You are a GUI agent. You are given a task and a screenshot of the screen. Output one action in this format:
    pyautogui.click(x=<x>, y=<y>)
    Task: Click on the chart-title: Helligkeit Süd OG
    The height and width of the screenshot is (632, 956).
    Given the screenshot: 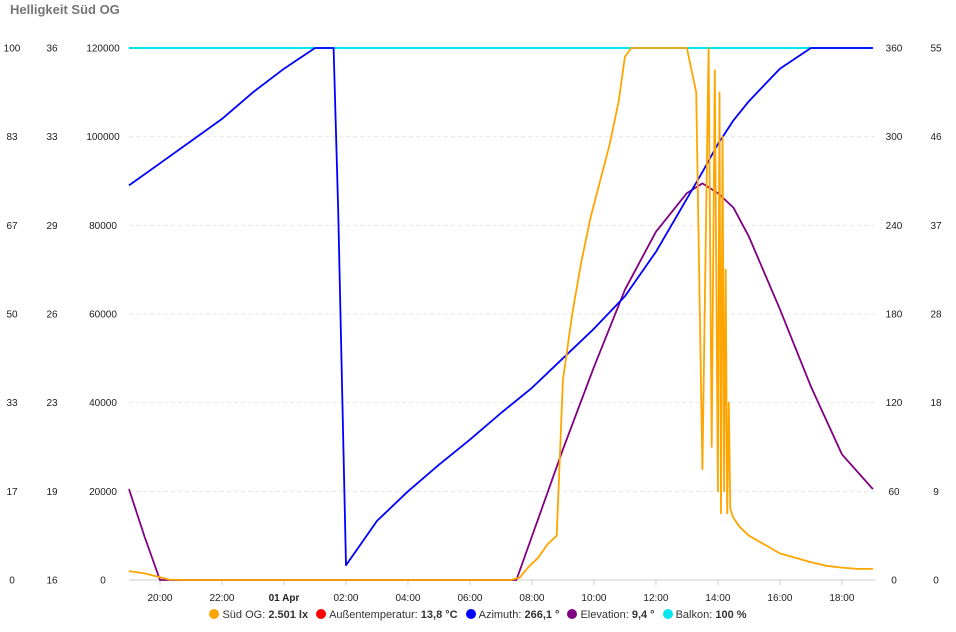 What is the action you would take?
    pyautogui.click(x=65, y=9)
    